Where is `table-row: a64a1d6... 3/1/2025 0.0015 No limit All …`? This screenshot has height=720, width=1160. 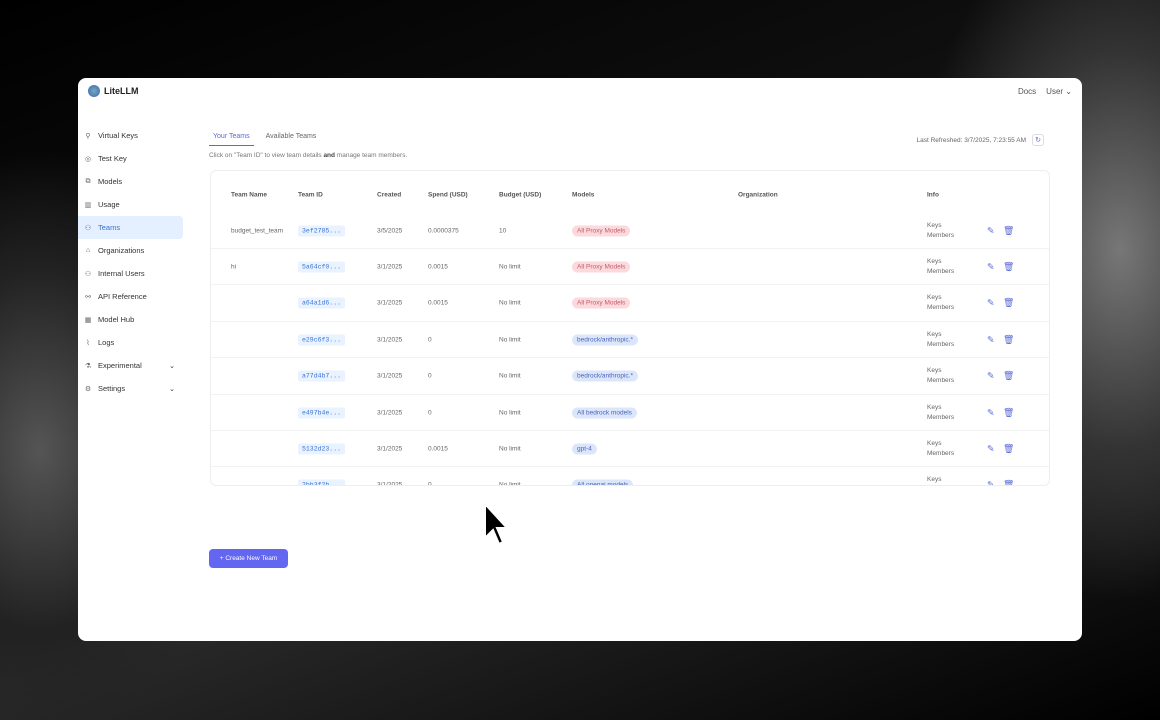 table-row: a64a1d6... 3/1/2025 0.0015 No limit All … is located at coordinates (630, 304).